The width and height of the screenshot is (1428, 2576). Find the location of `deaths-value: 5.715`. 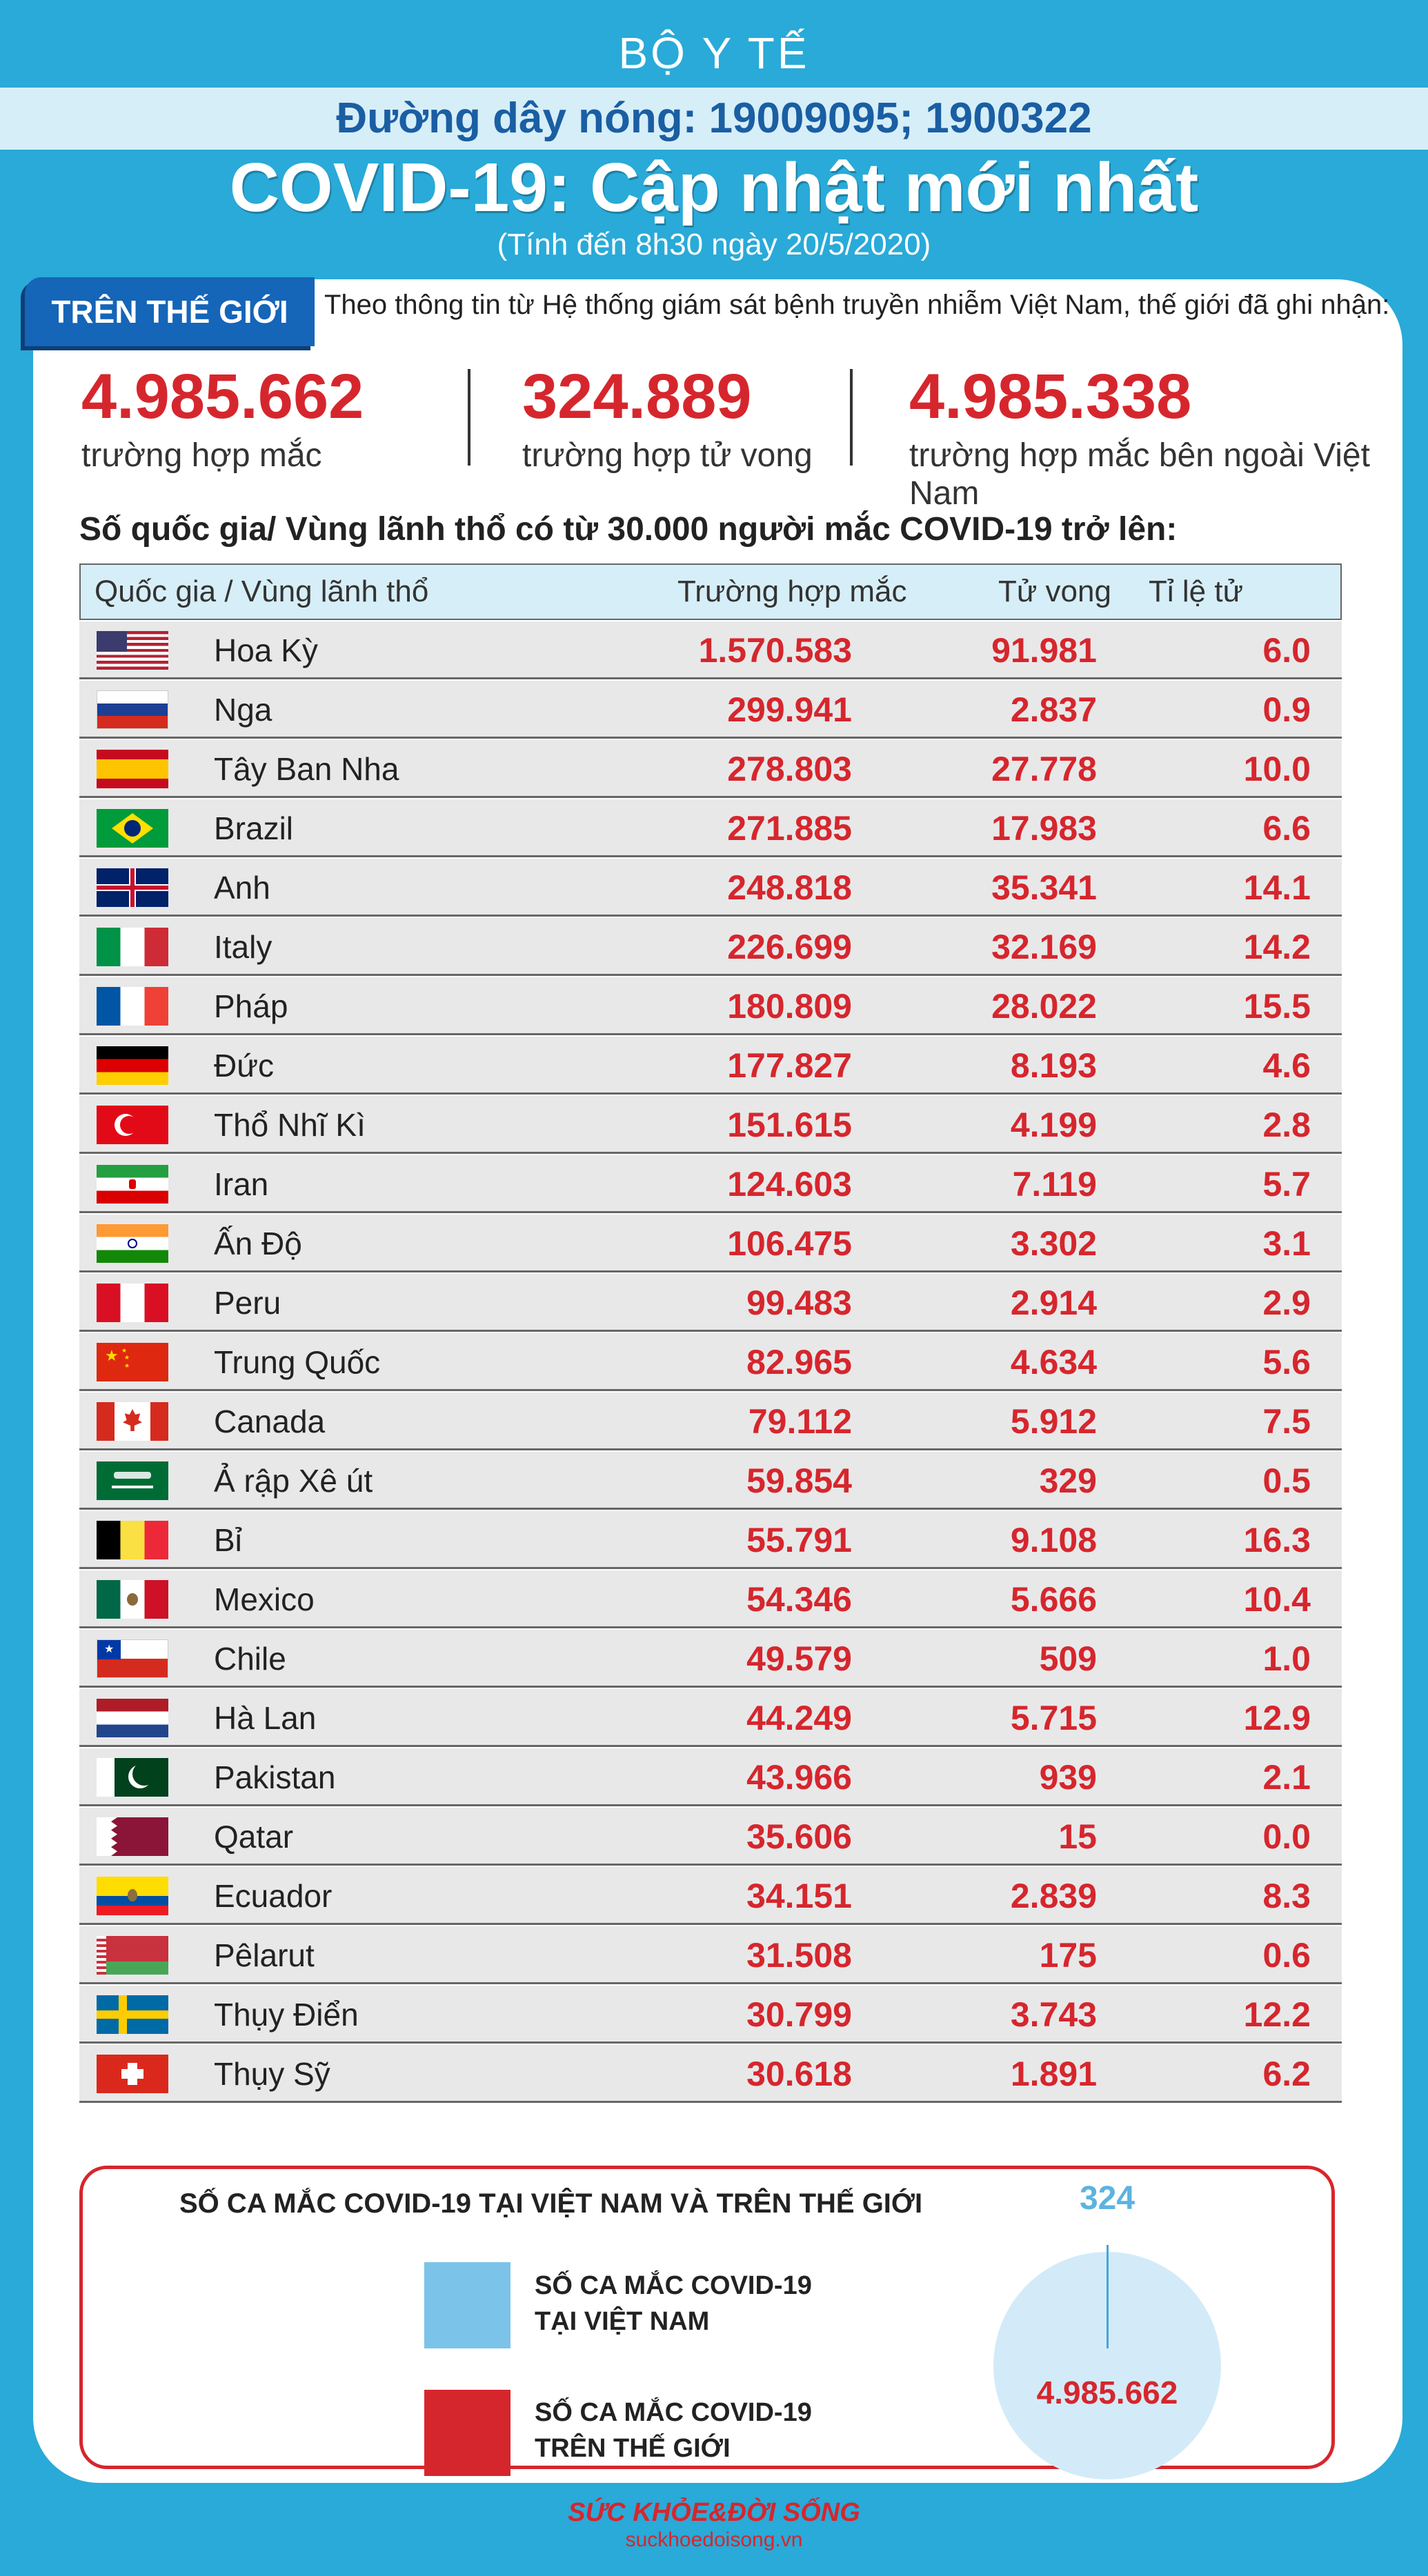

deaths-value: 5.715 is located at coordinates (1053, 1718).